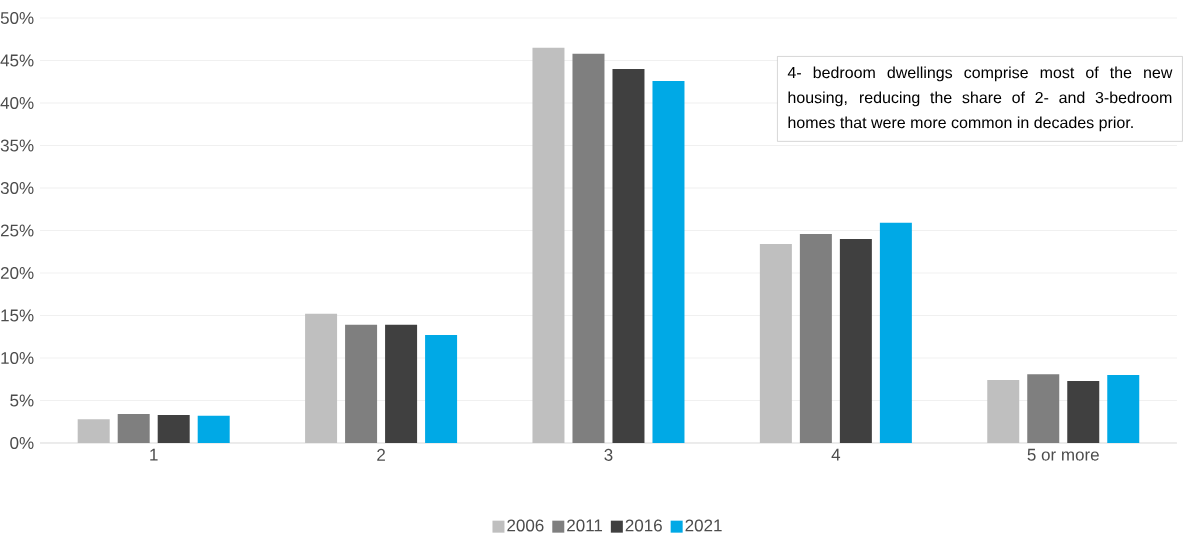 The height and width of the screenshot is (538, 1190). I want to click on y-tick-label: 15%, so click(17, 315).